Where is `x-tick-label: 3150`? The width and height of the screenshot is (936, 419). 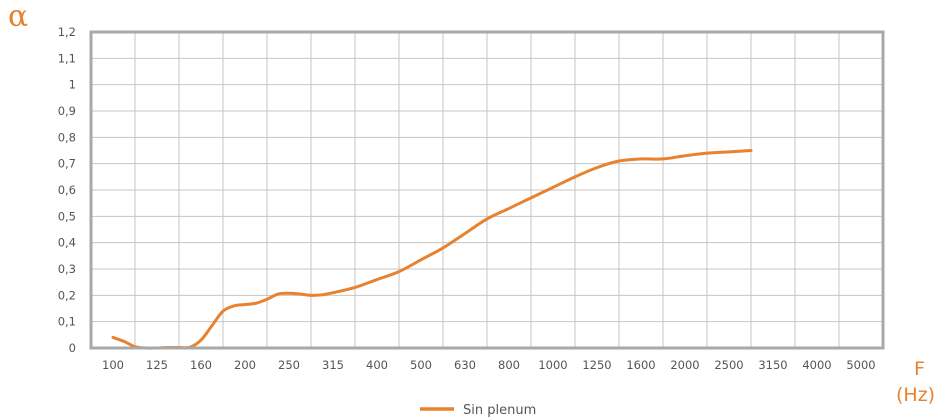
x-tick-label: 3150 is located at coordinates (772, 365).